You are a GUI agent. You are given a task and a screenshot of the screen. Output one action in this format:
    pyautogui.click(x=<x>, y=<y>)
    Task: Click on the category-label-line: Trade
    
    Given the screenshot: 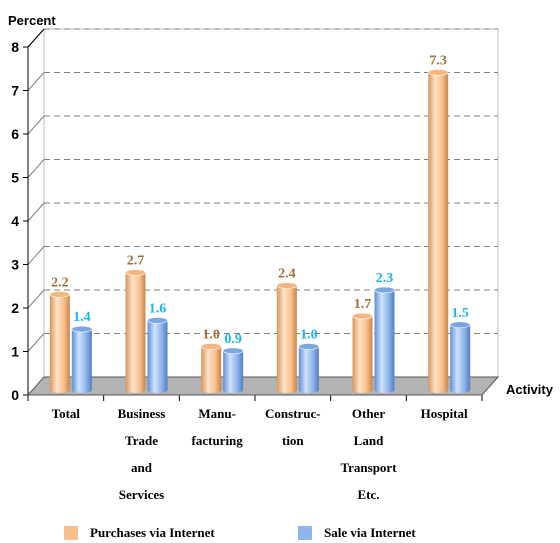 What is the action you would take?
    pyautogui.click(x=141, y=440)
    